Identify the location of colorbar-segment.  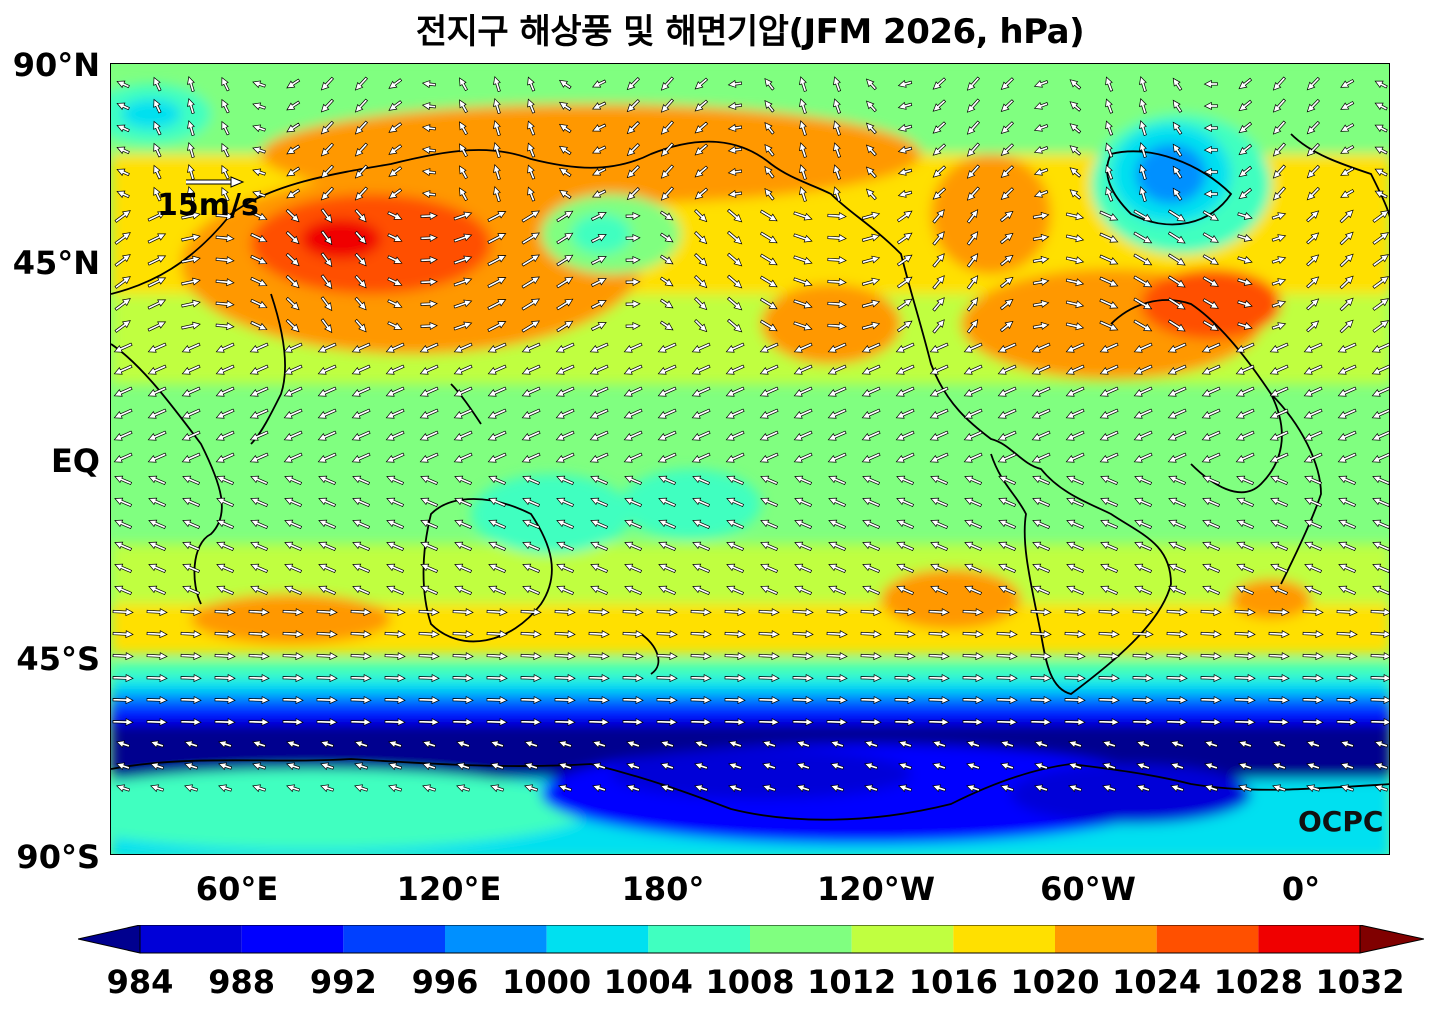
(1309, 939).